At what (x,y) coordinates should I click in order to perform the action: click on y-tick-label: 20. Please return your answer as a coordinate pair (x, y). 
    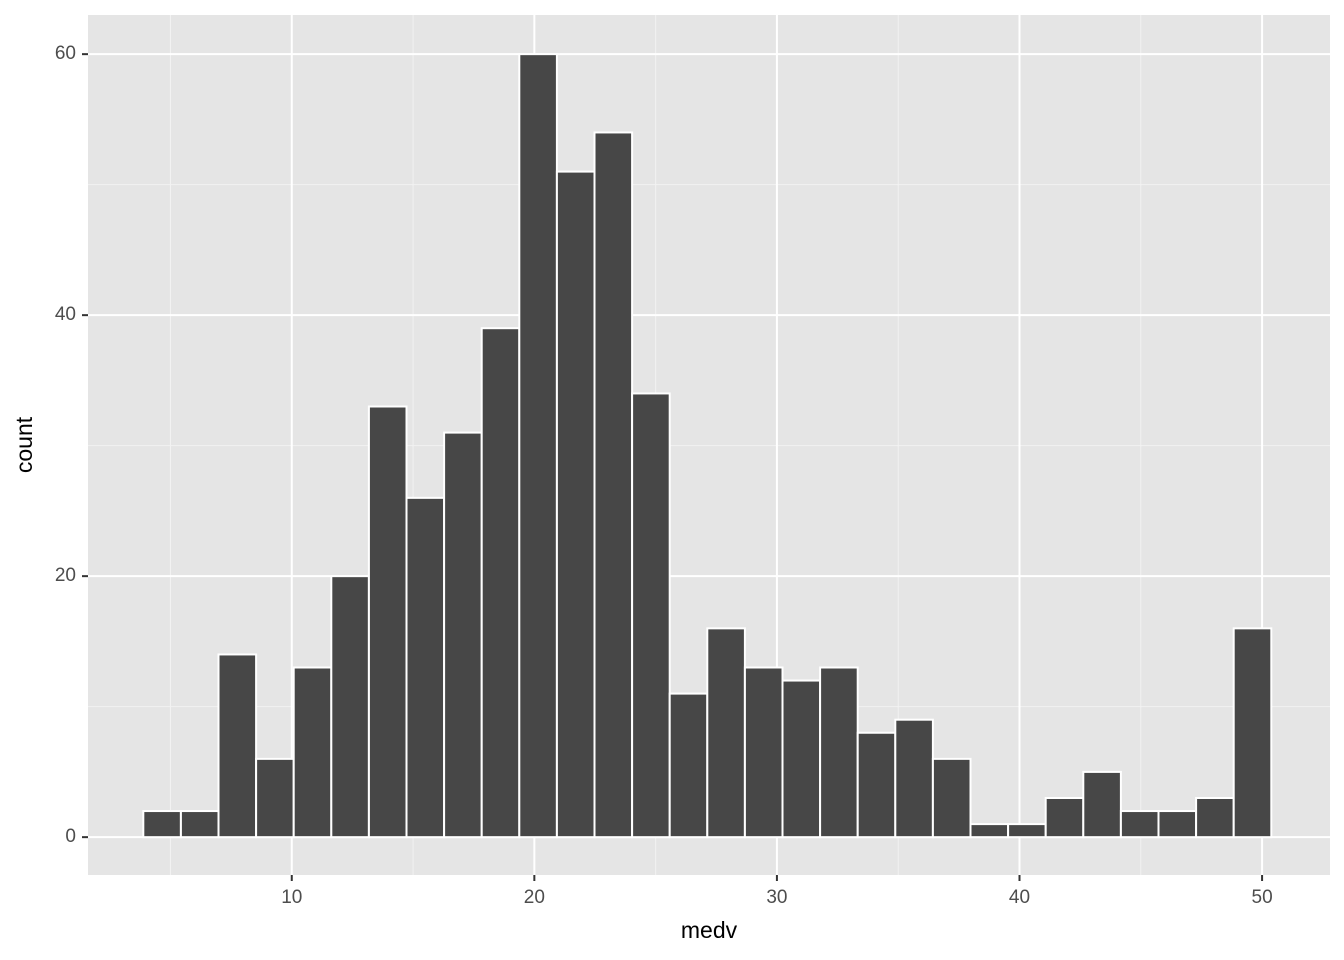
    Looking at the image, I should click on (65, 575).